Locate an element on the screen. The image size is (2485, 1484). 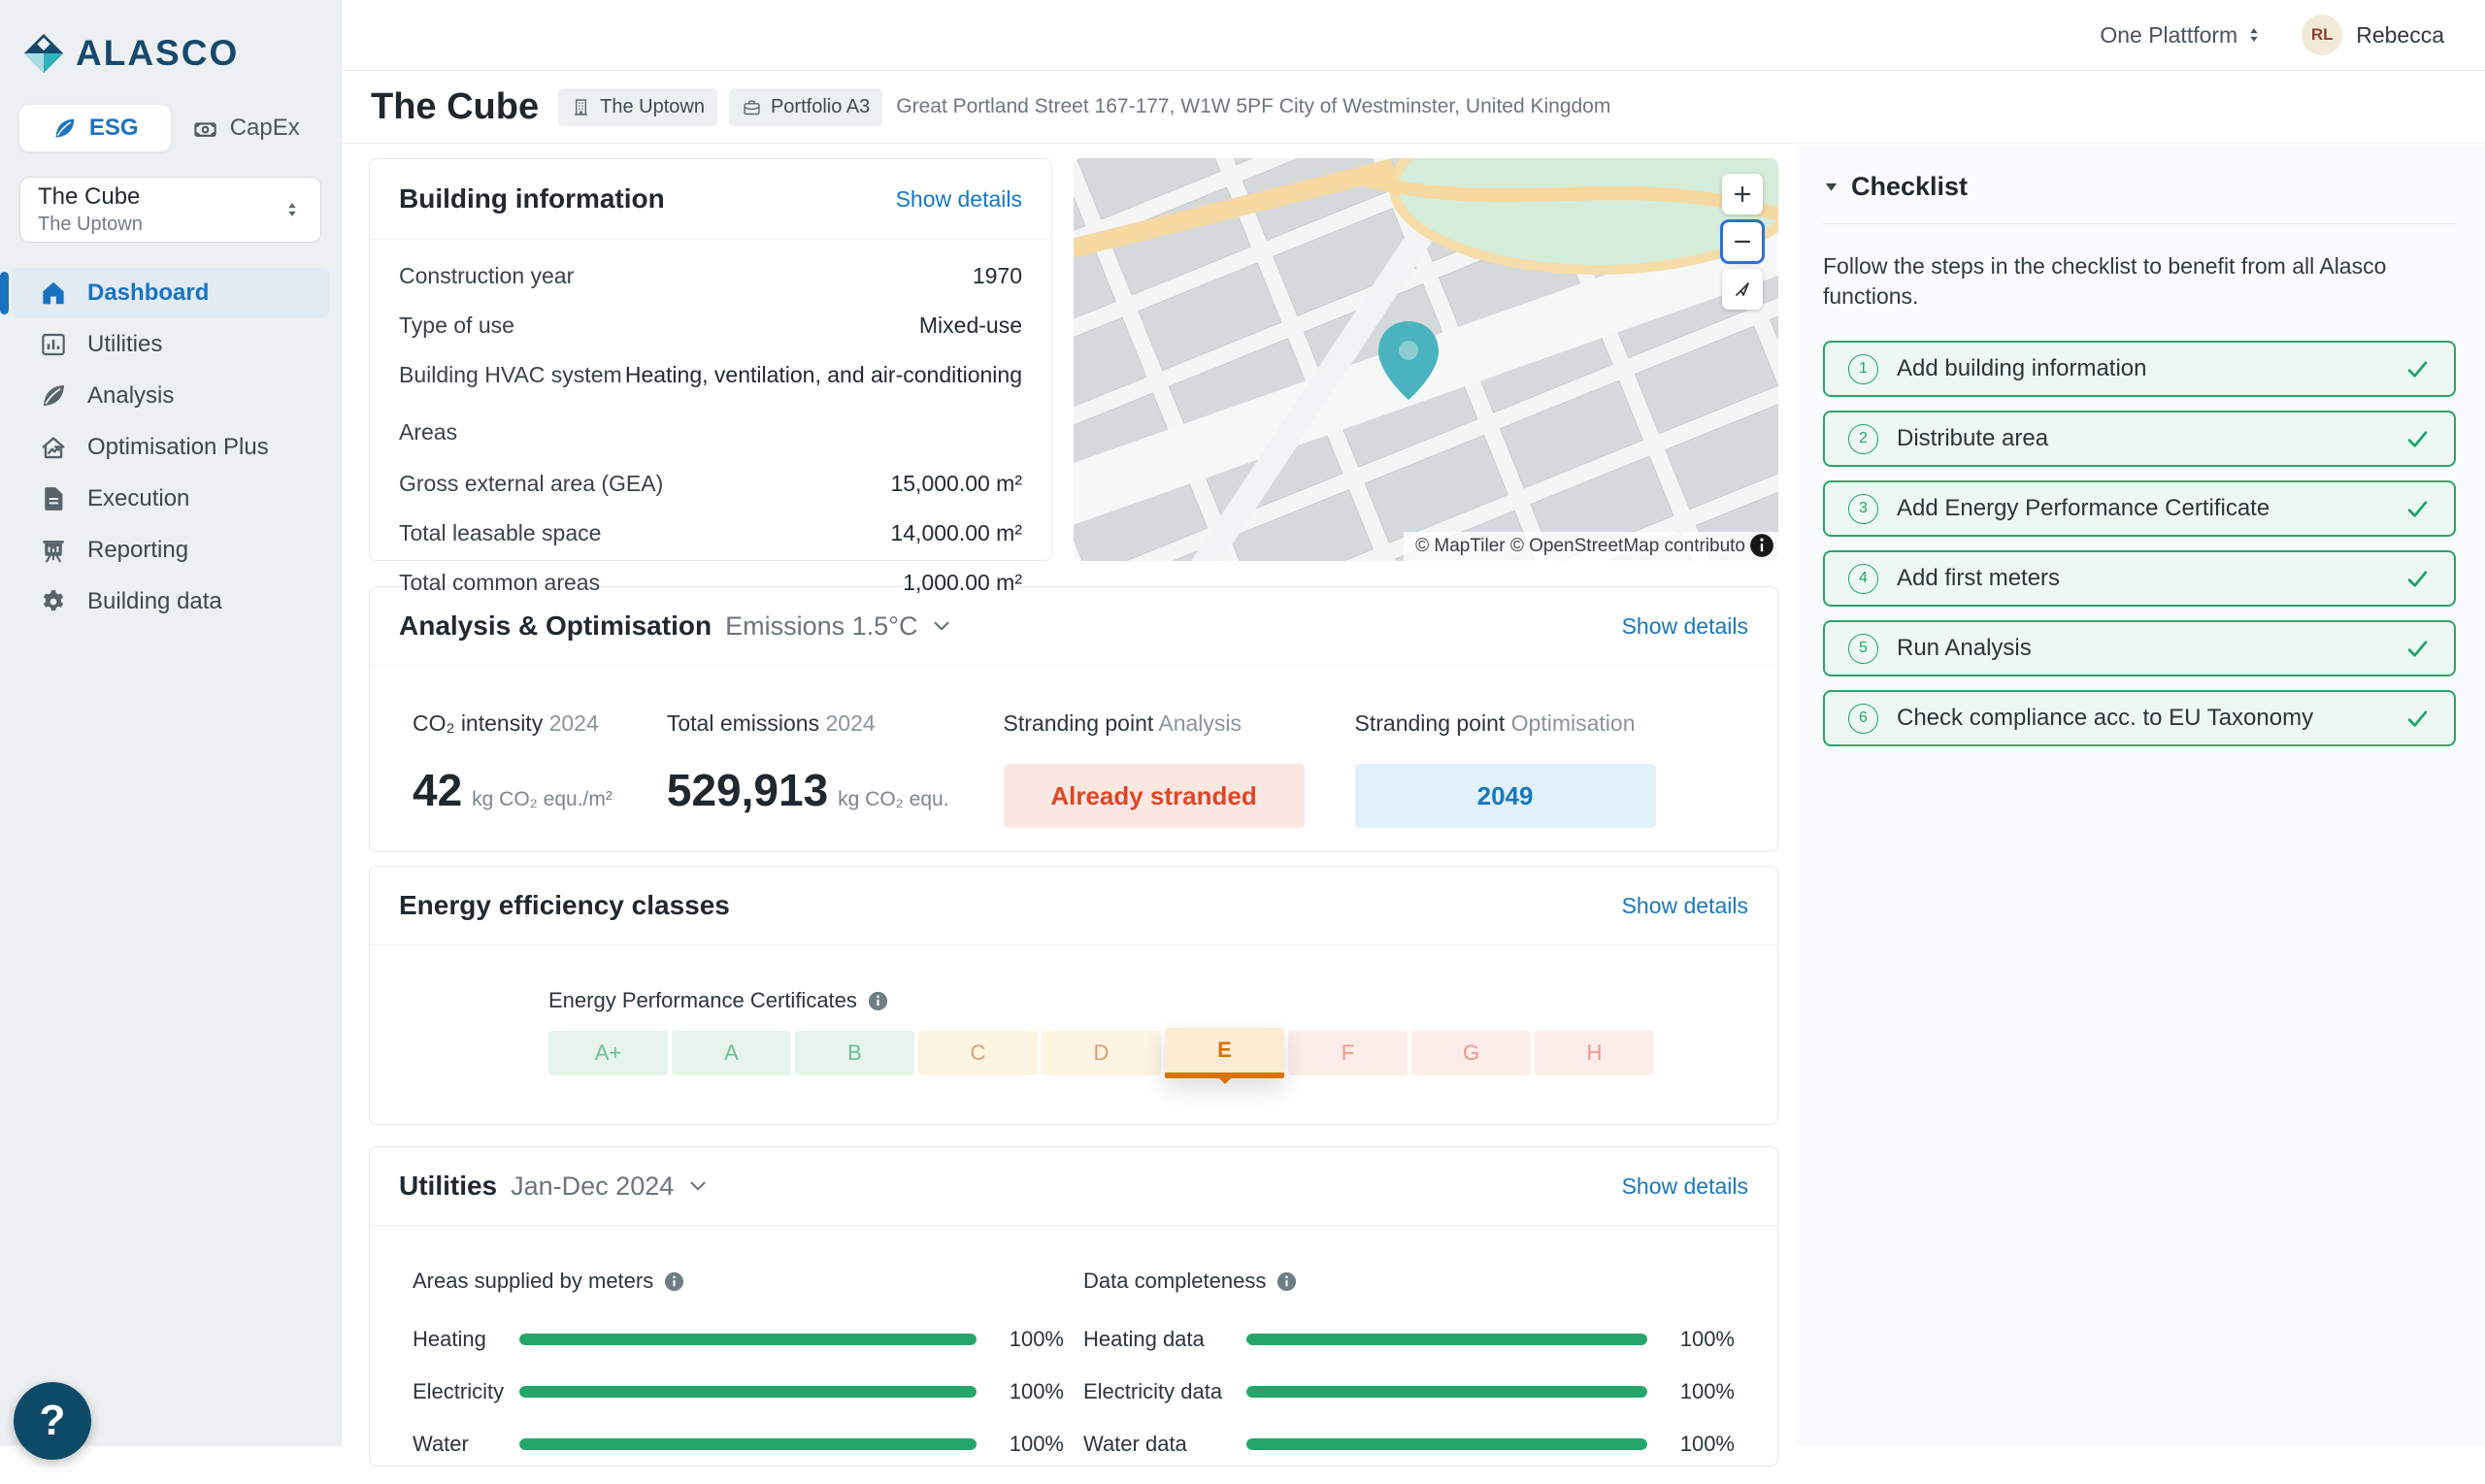
page-title: The Cube is located at coordinates (455, 107).